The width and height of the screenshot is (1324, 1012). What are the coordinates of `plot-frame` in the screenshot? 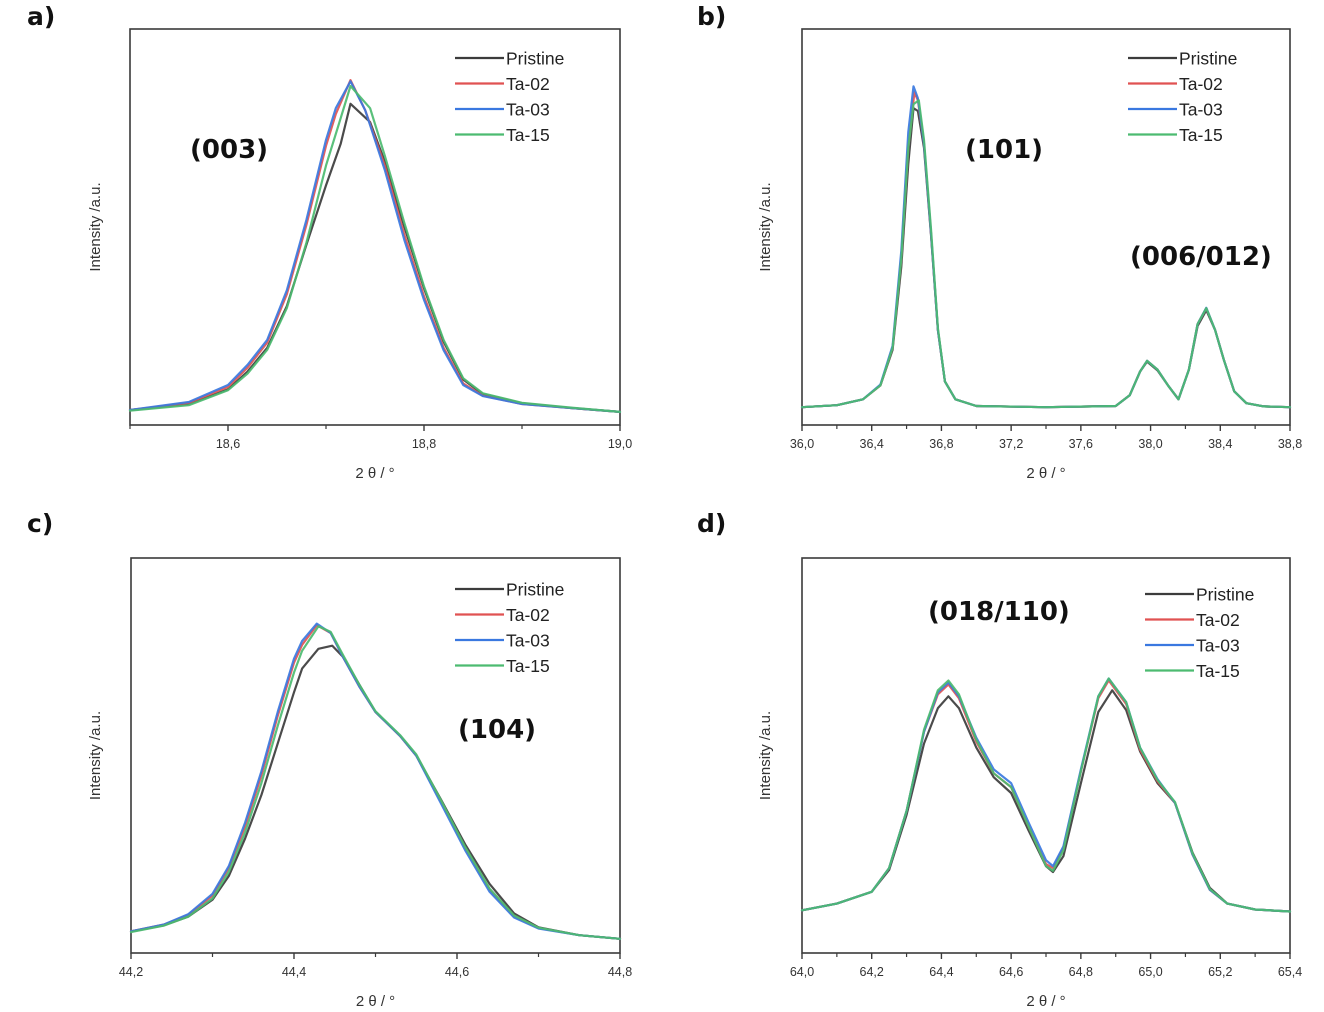 It's located at (375, 227).